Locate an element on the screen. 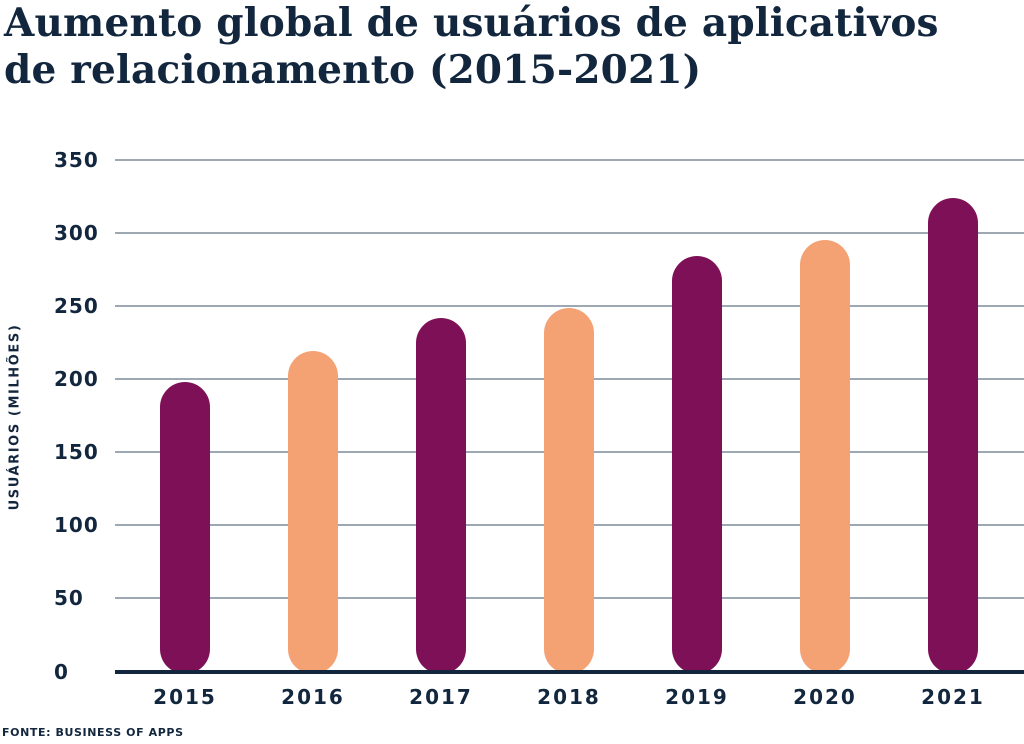 The image size is (1024, 744). bar-2020 is located at coordinates (825, 457).